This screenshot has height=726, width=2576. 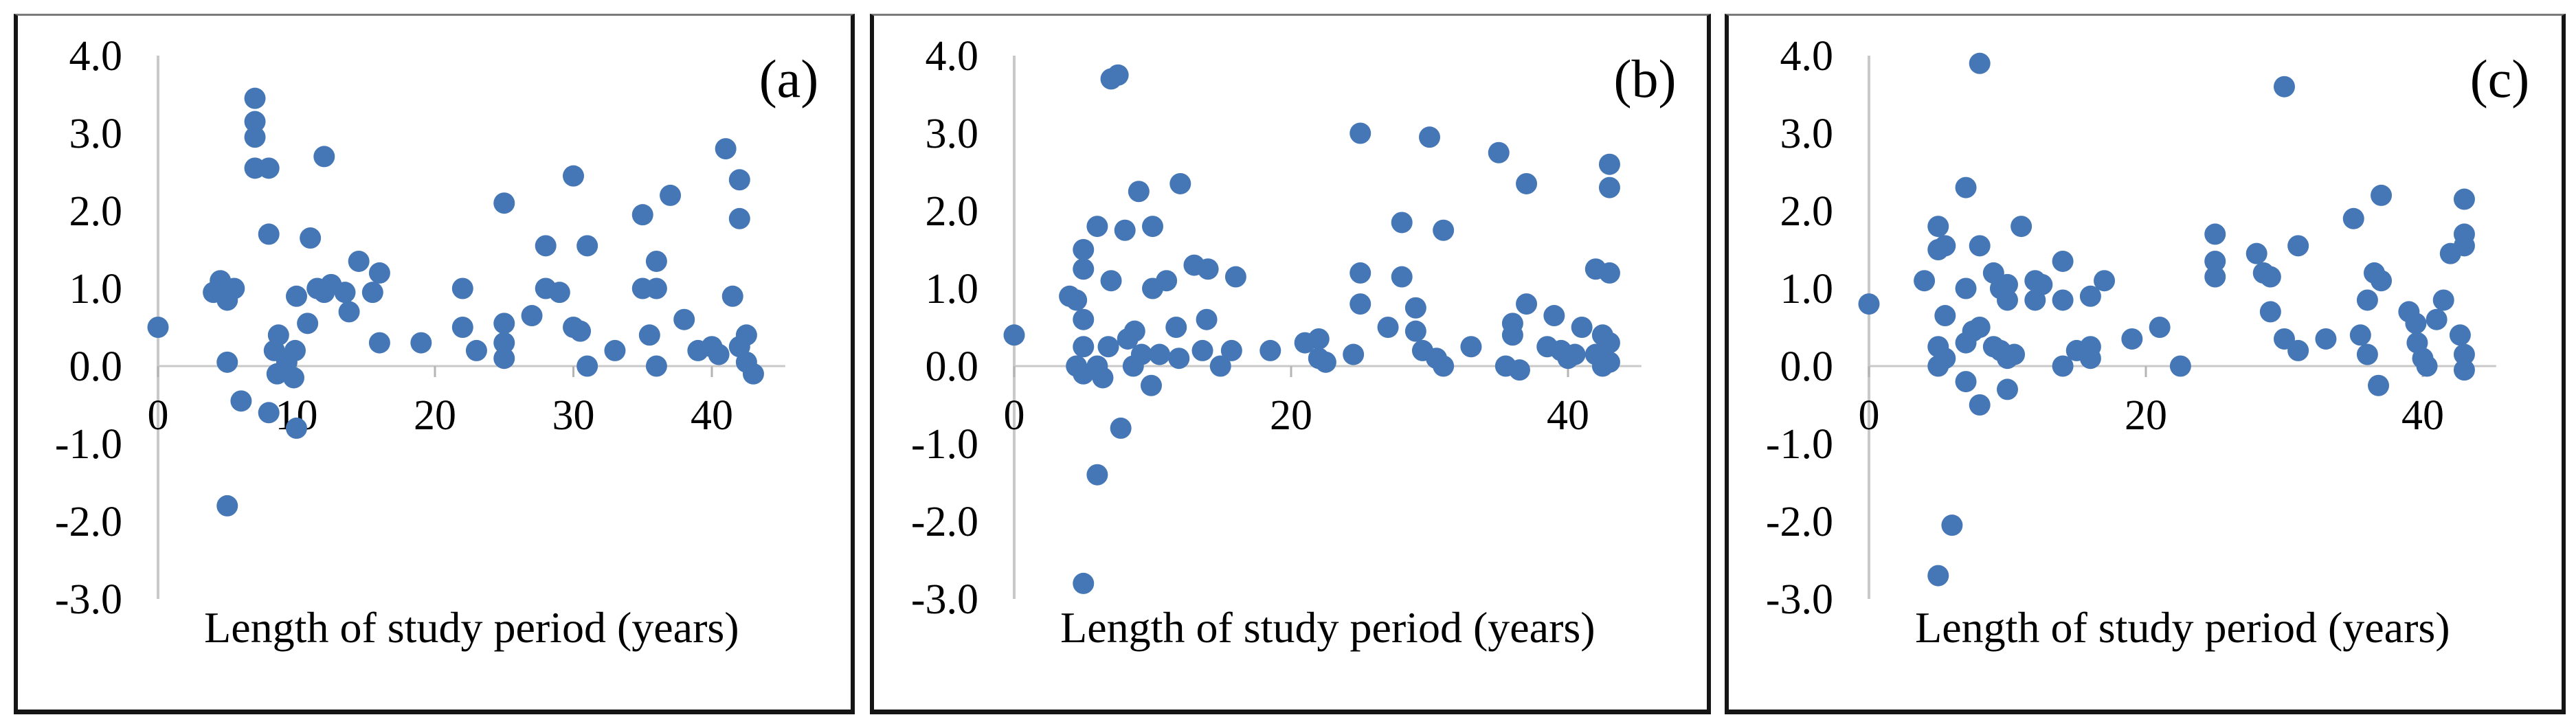 I want to click on x-tick-label: 0, so click(x=1869, y=416).